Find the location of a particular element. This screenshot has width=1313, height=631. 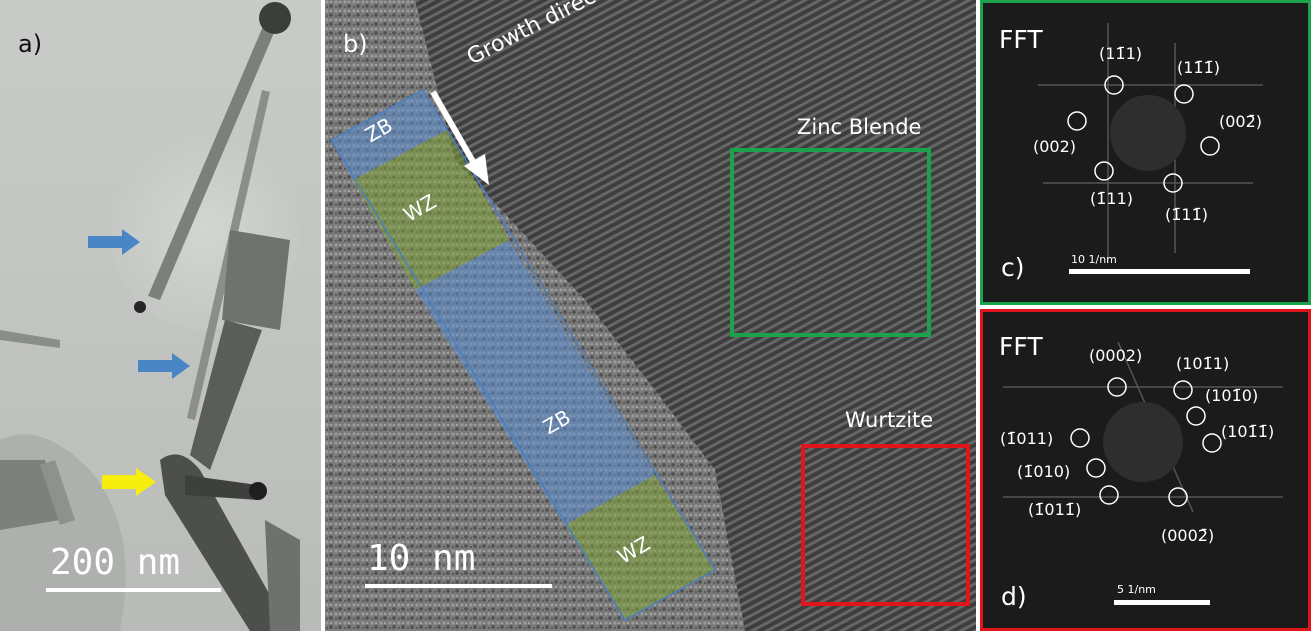

miller-index: (101̄0) is located at coordinates (1232, 395).